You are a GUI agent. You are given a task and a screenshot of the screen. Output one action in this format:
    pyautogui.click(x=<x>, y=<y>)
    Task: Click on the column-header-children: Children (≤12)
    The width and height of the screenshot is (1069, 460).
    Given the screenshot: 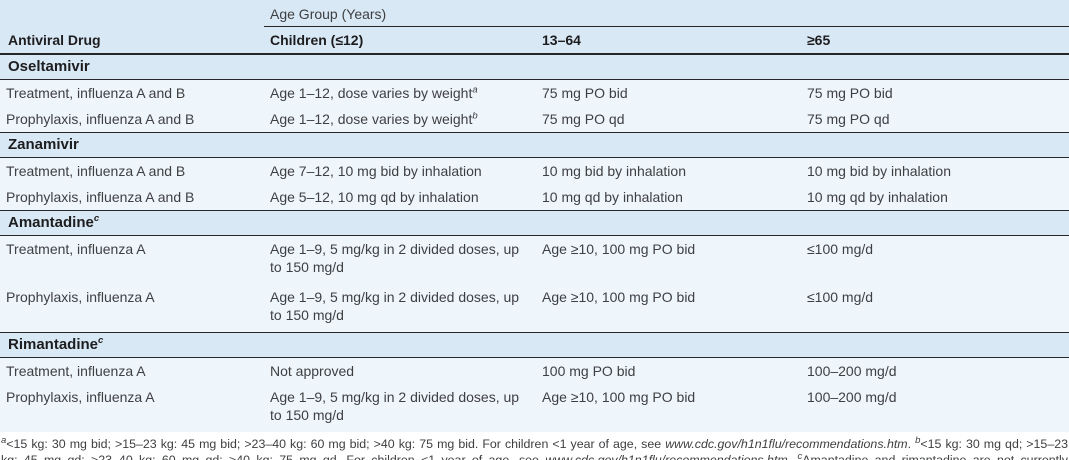 What is the action you would take?
    pyautogui.click(x=400, y=40)
    